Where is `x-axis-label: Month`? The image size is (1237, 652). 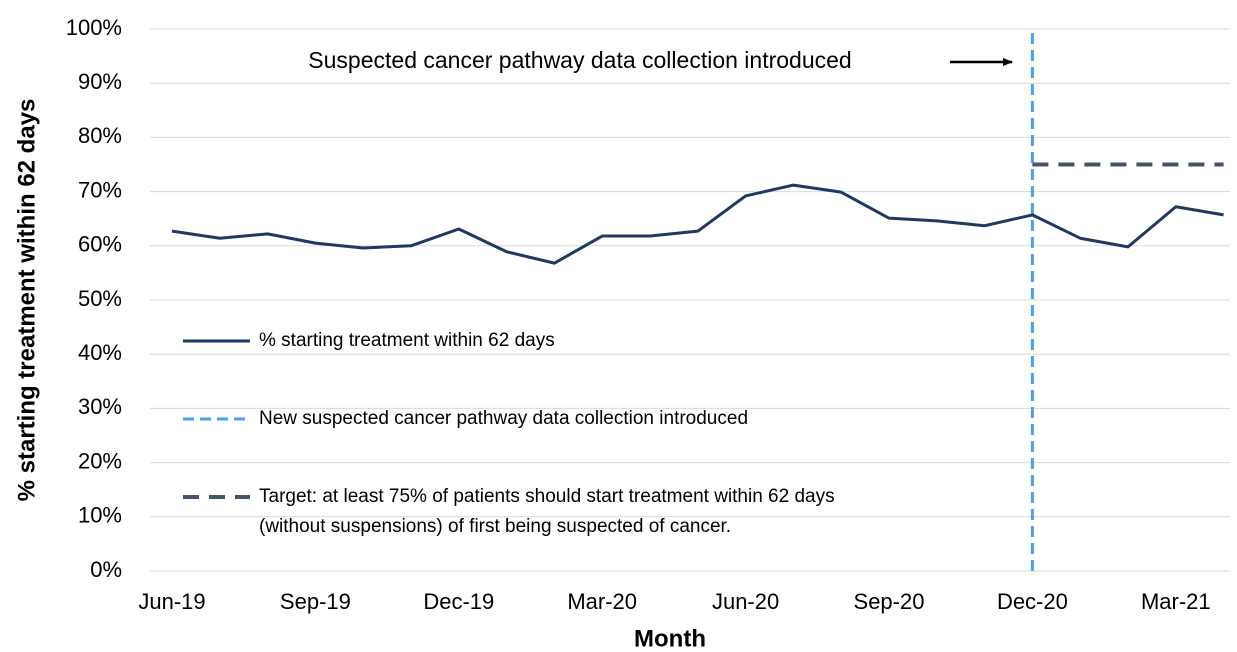 x-axis-label: Month is located at coordinates (670, 638).